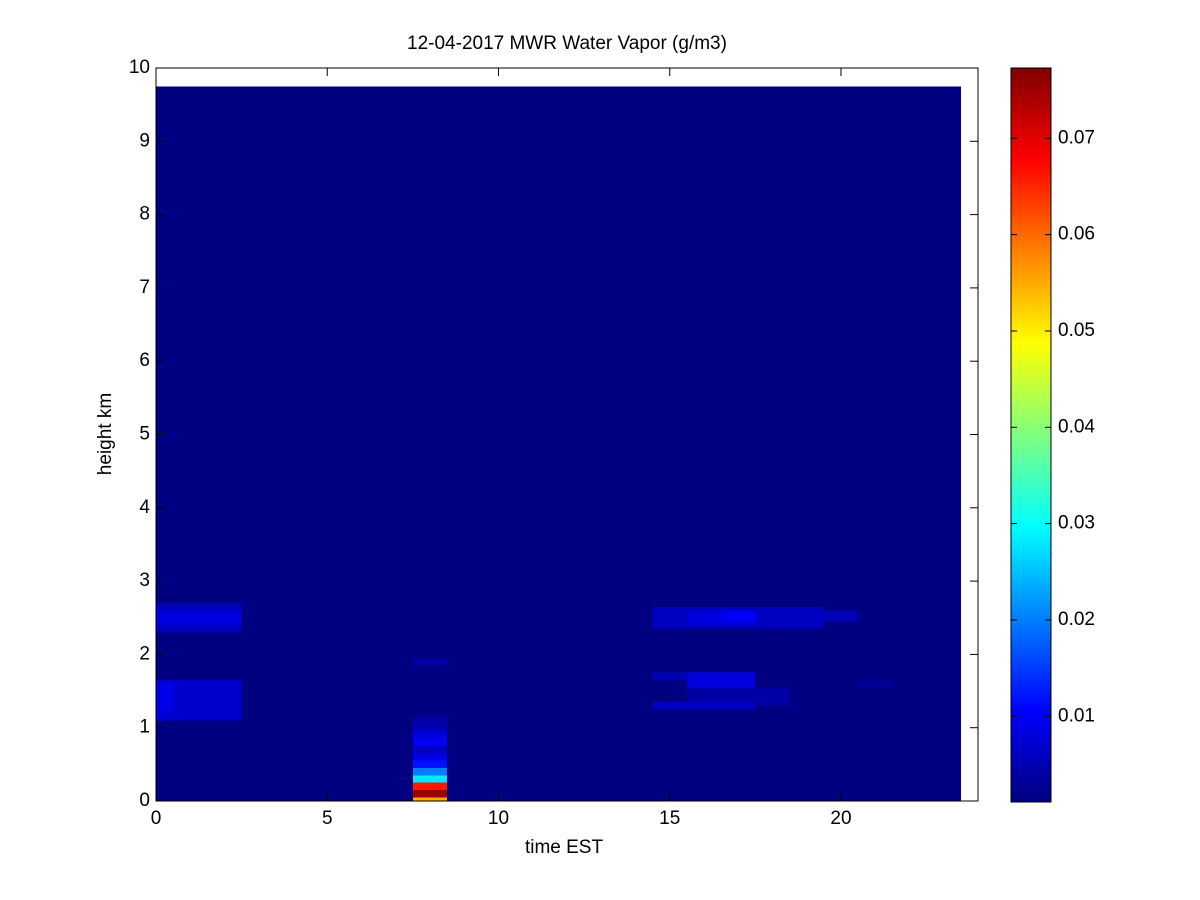 This screenshot has height=900, width=1200. Describe the element at coordinates (1076, 426) in the screenshot. I see `colorbar-tick-label: 0.04` at that location.